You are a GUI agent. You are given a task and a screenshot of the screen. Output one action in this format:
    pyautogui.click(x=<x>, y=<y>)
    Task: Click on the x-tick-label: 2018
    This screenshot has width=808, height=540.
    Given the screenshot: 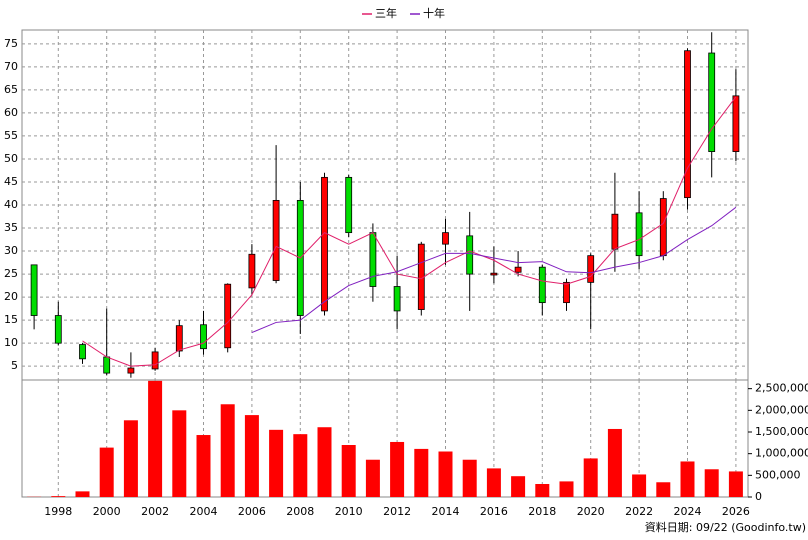 What is the action you would take?
    pyautogui.click(x=542, y=511)
    